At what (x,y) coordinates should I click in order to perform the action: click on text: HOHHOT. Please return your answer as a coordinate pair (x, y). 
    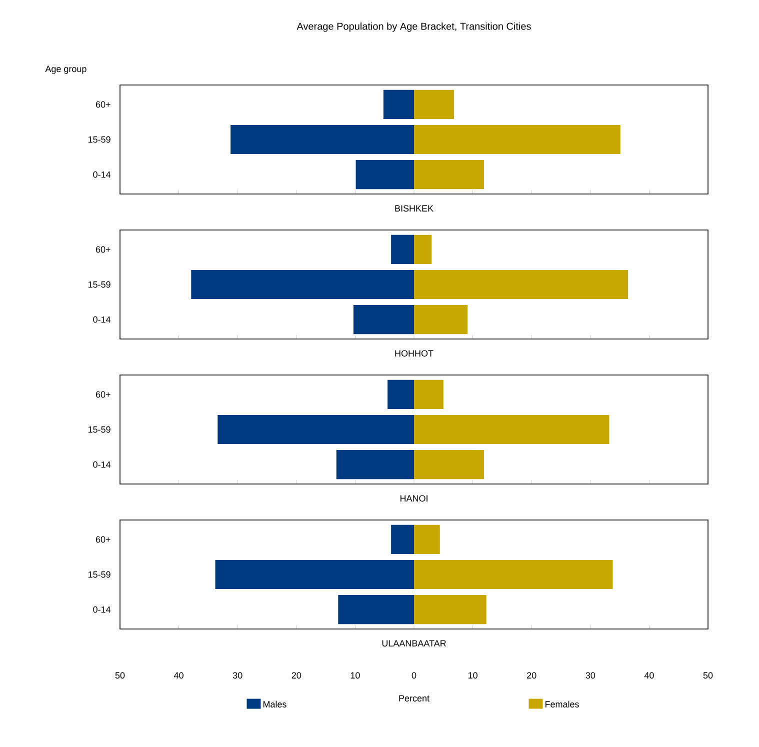
    Looking at the image, I should click on (414, 353).